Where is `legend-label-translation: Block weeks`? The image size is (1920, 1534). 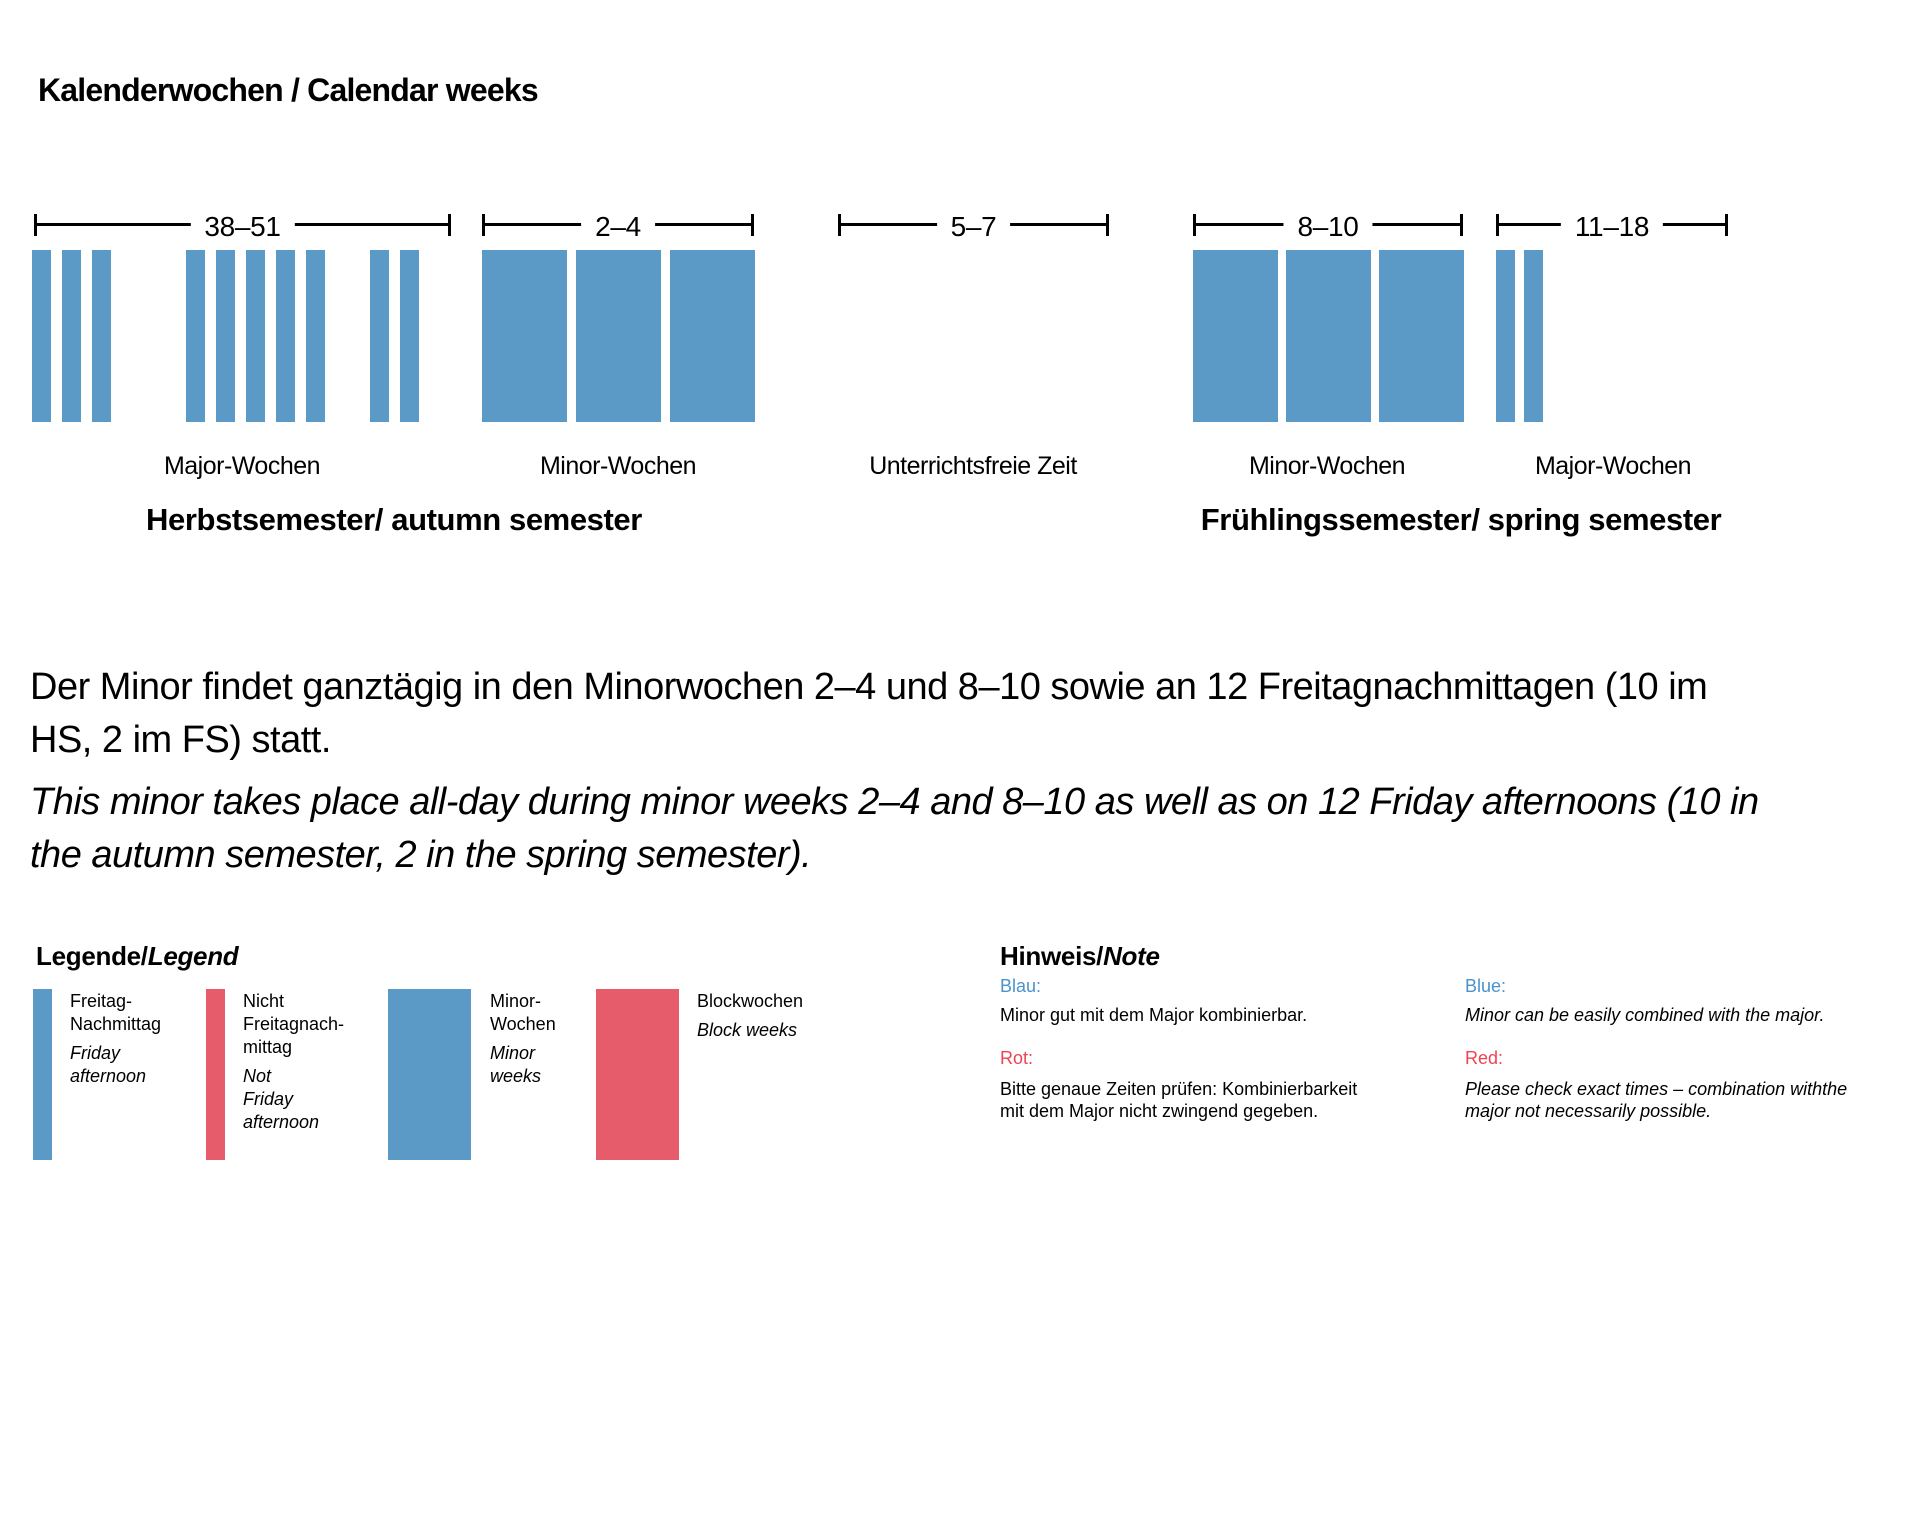
legend-label-translation: Block weeks is located at coordinates (750, 1030).